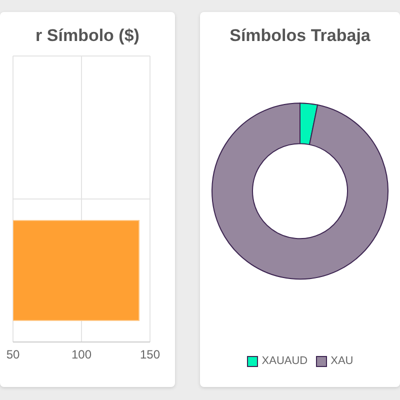  What do you see at coordinates (13, 355) in the screenshot?
I see `x-tick-label: 50` at bounding box center [13, 355].